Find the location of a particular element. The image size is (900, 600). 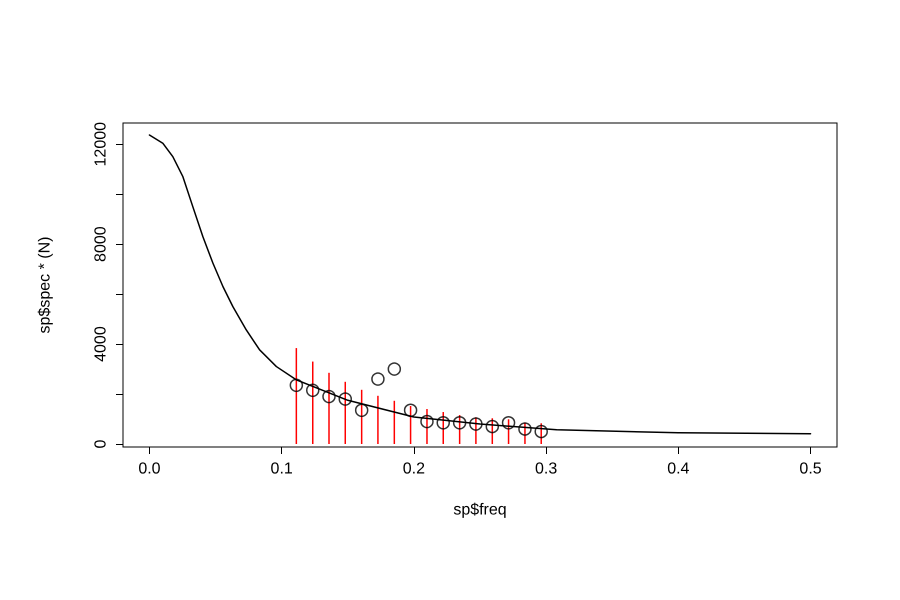

x-tick-label: 0.0 is located at coordinates (149, 469).